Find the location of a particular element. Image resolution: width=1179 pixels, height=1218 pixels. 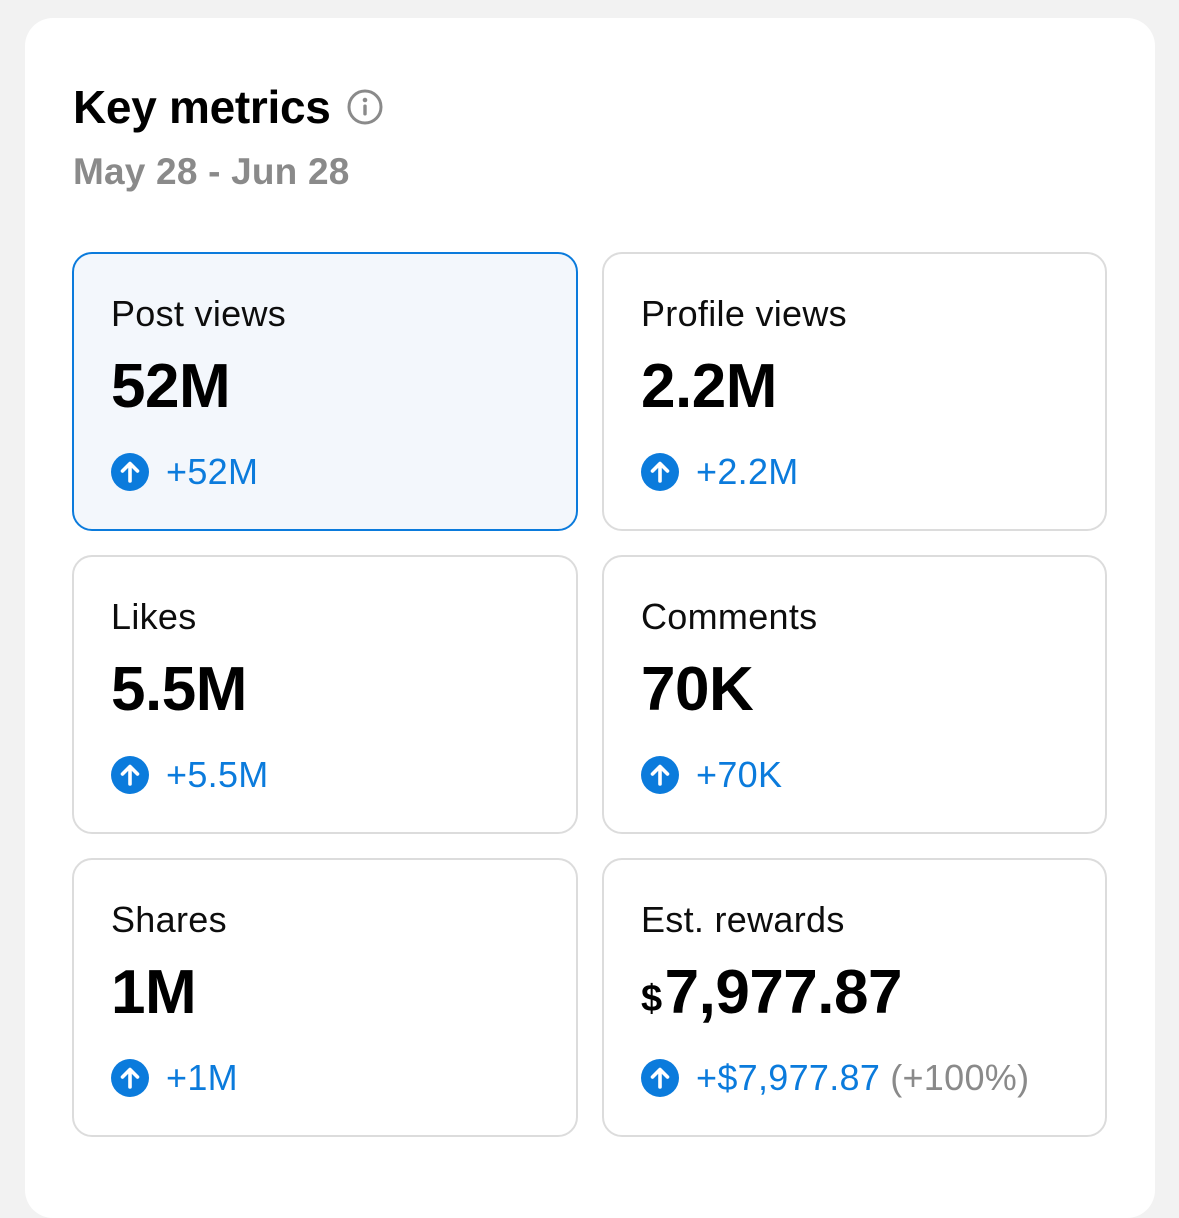

metric-delta-percent: (+100%) is located at coordinates (960, 1077).